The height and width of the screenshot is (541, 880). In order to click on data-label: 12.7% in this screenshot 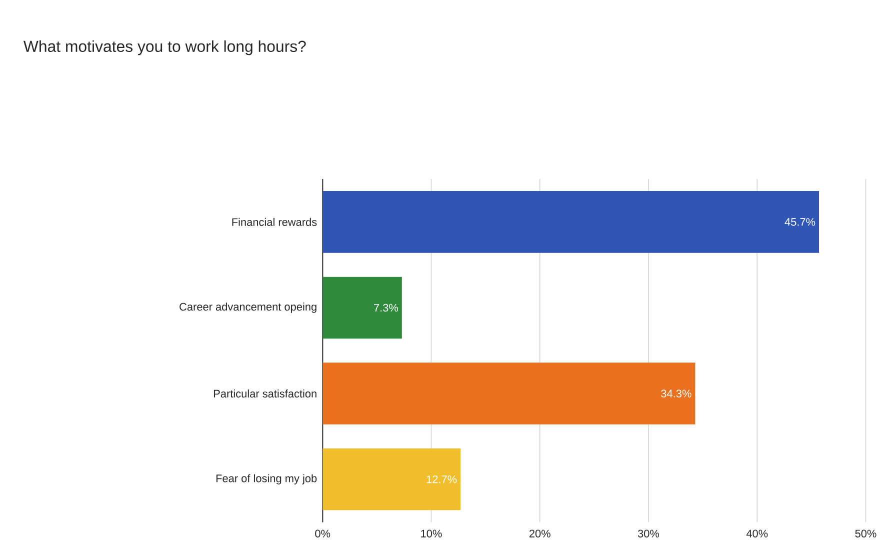, I will do `click(441, 480)`.